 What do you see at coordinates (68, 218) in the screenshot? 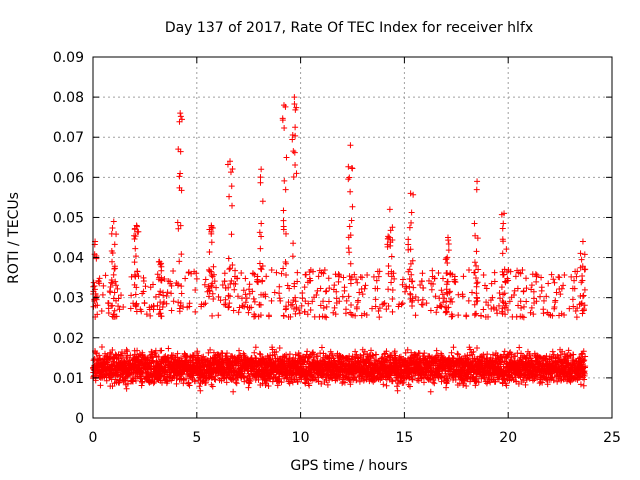
I see `y-tick-label: 0.05` at bounding box center [68, 218].